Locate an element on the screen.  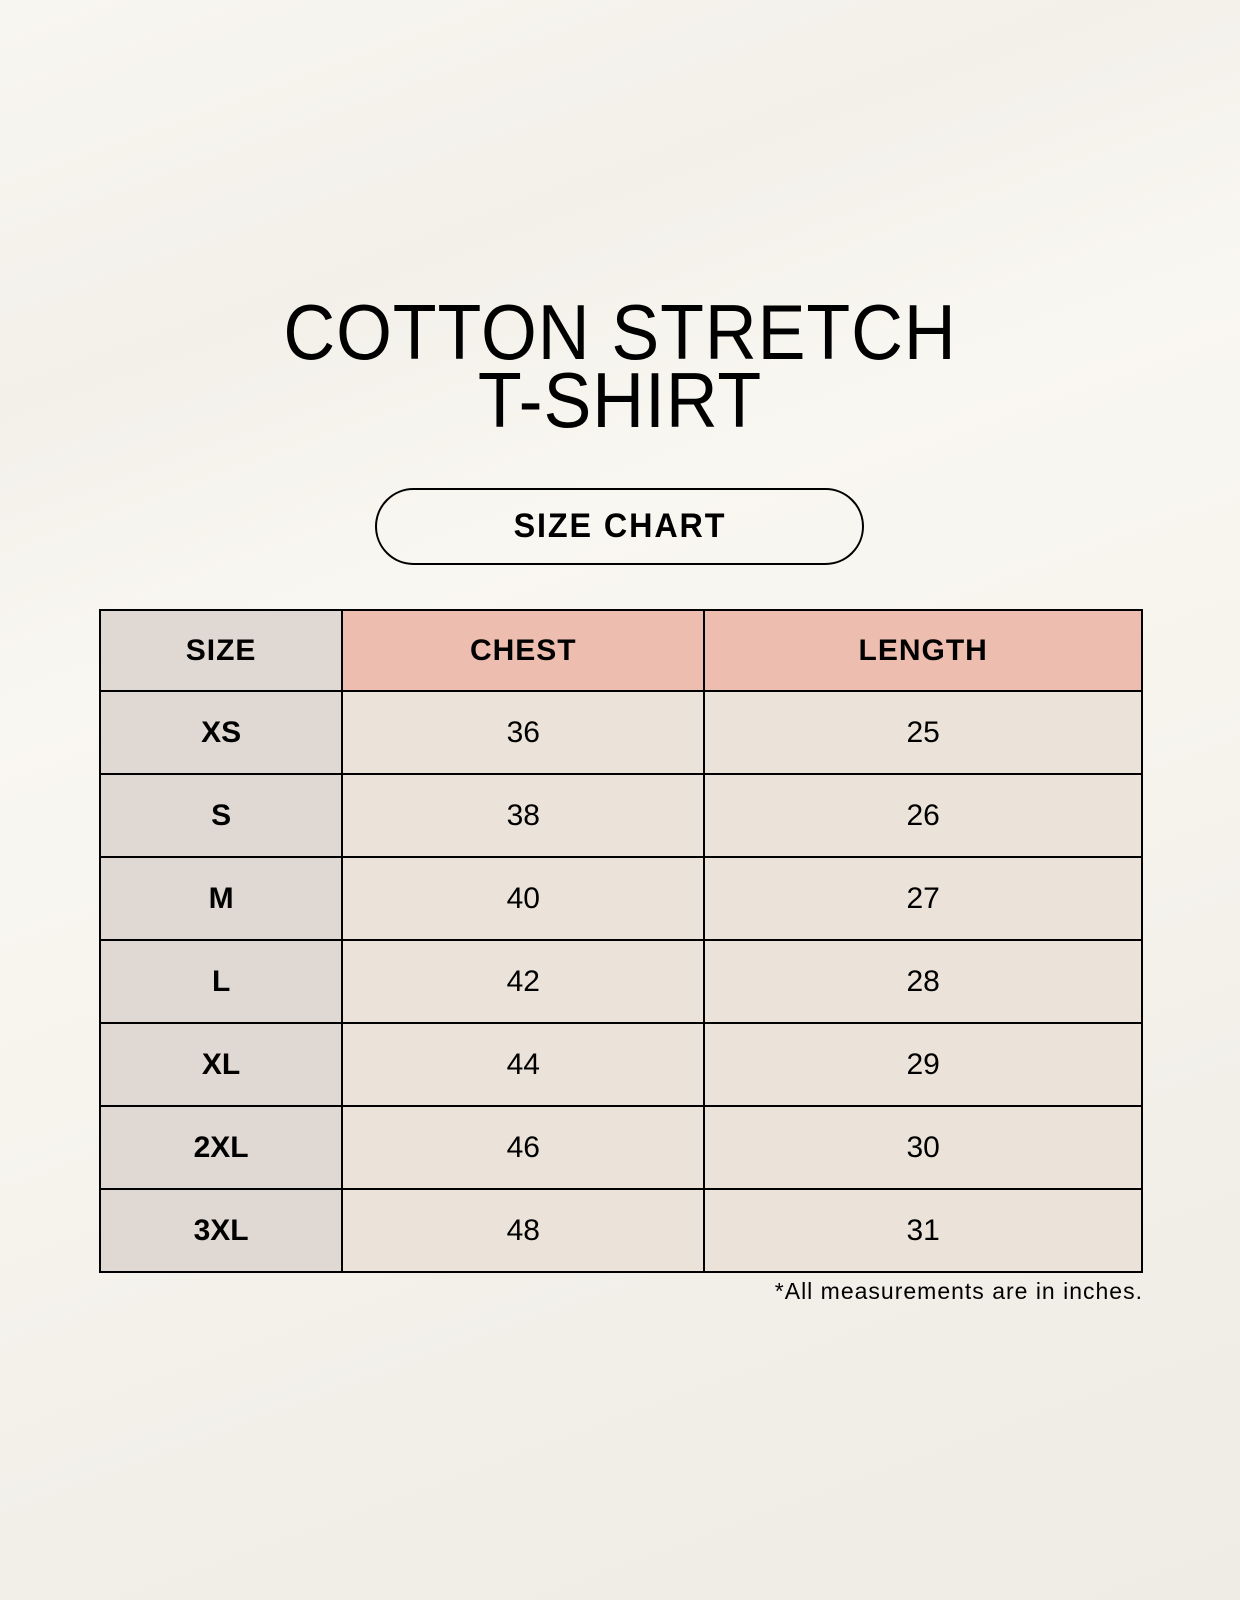
table-row: XL 44 29 is located at coordinates (620, 1064).